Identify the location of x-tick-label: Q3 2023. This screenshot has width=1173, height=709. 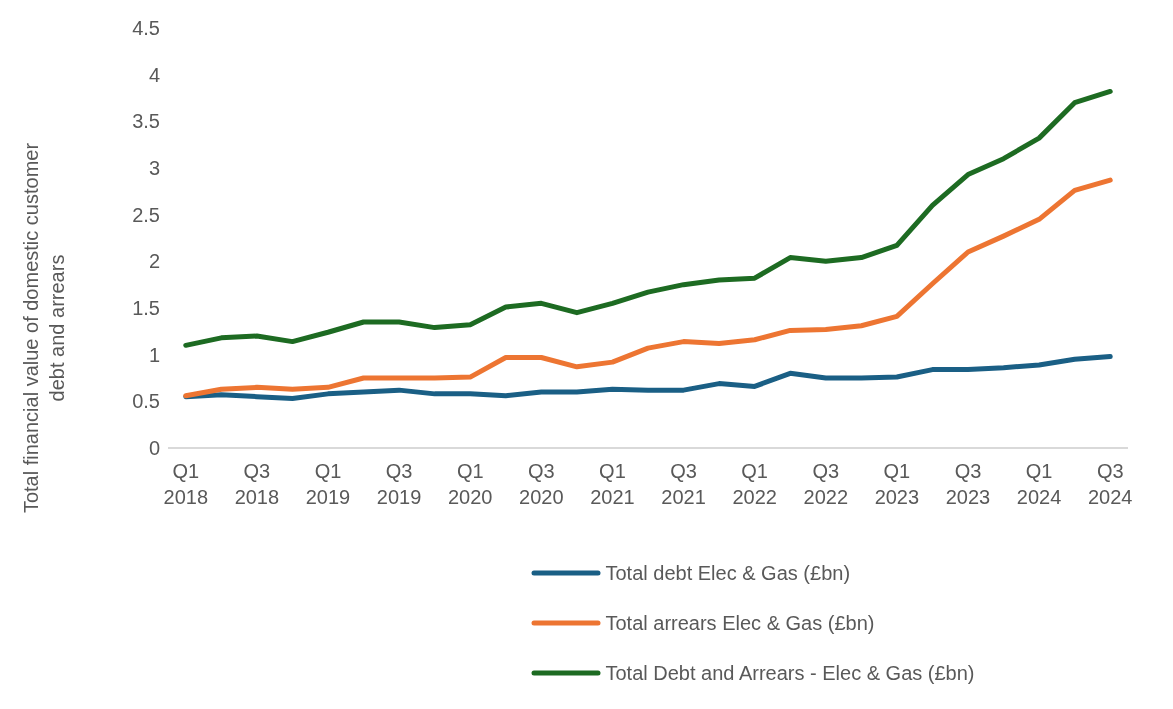
(968, 484).